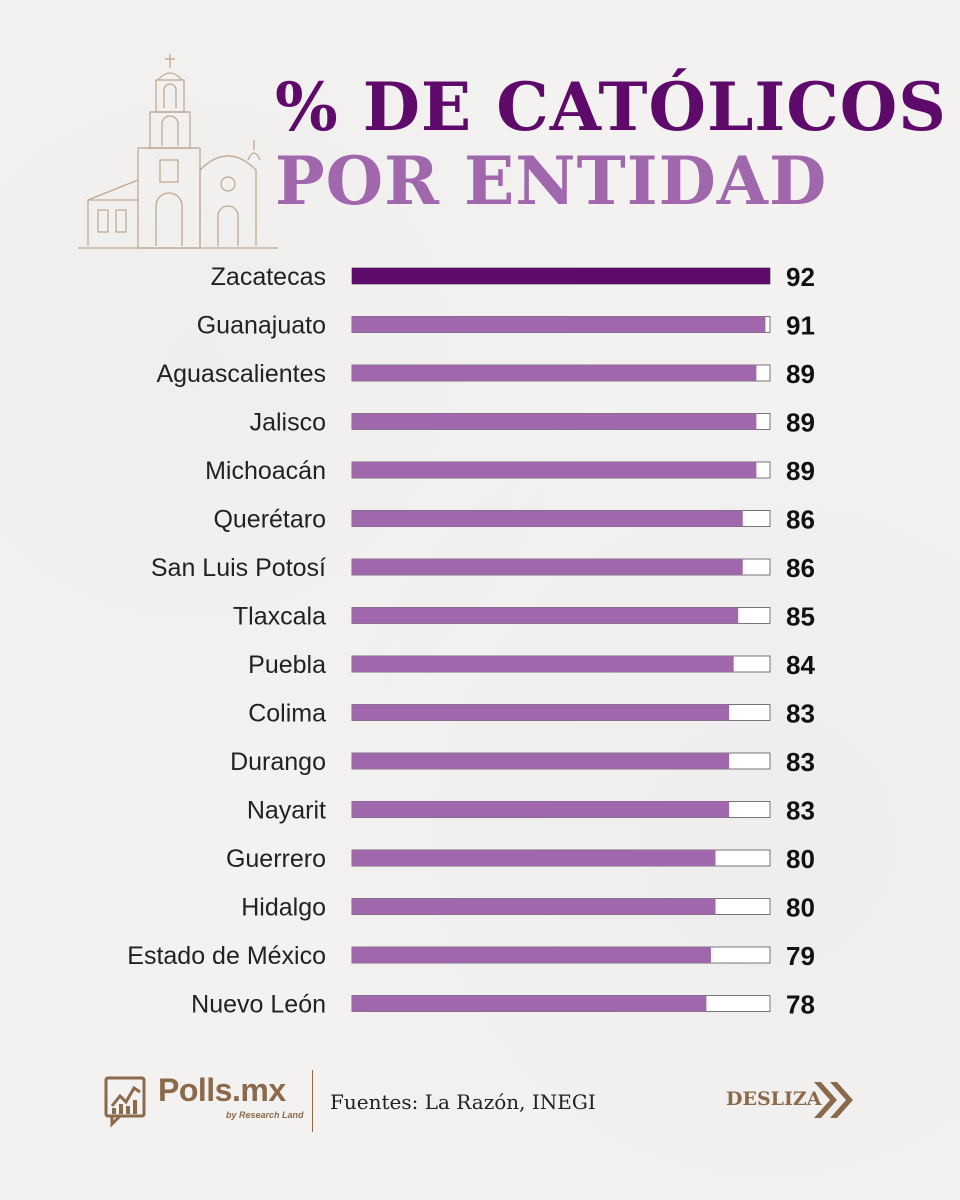  What do you see at coordinates (288, 423) in the screenshot?
I see `category-label: Jalisco` at bounding box center [288, 423].